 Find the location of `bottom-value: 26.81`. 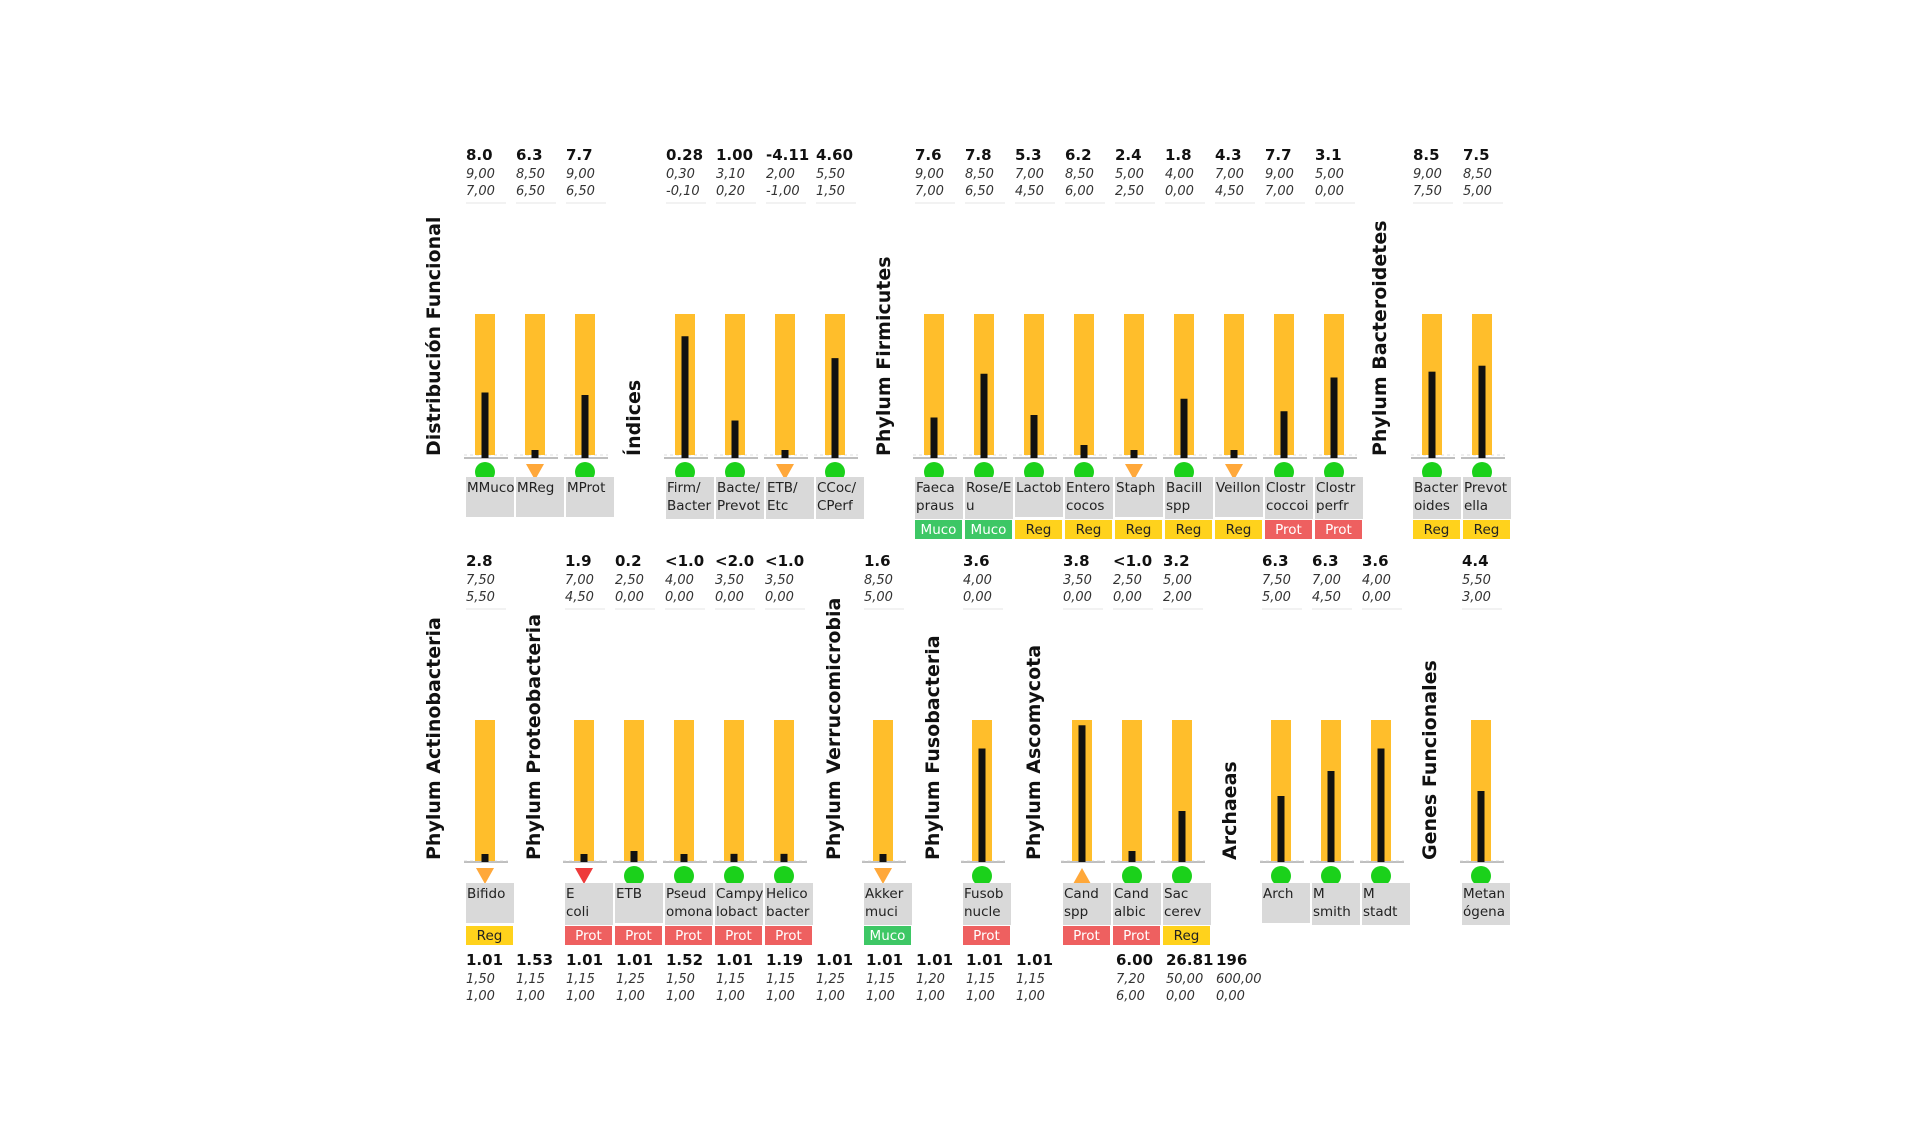

bottom-value: 26.81 is located at coordinates (1189, 960).